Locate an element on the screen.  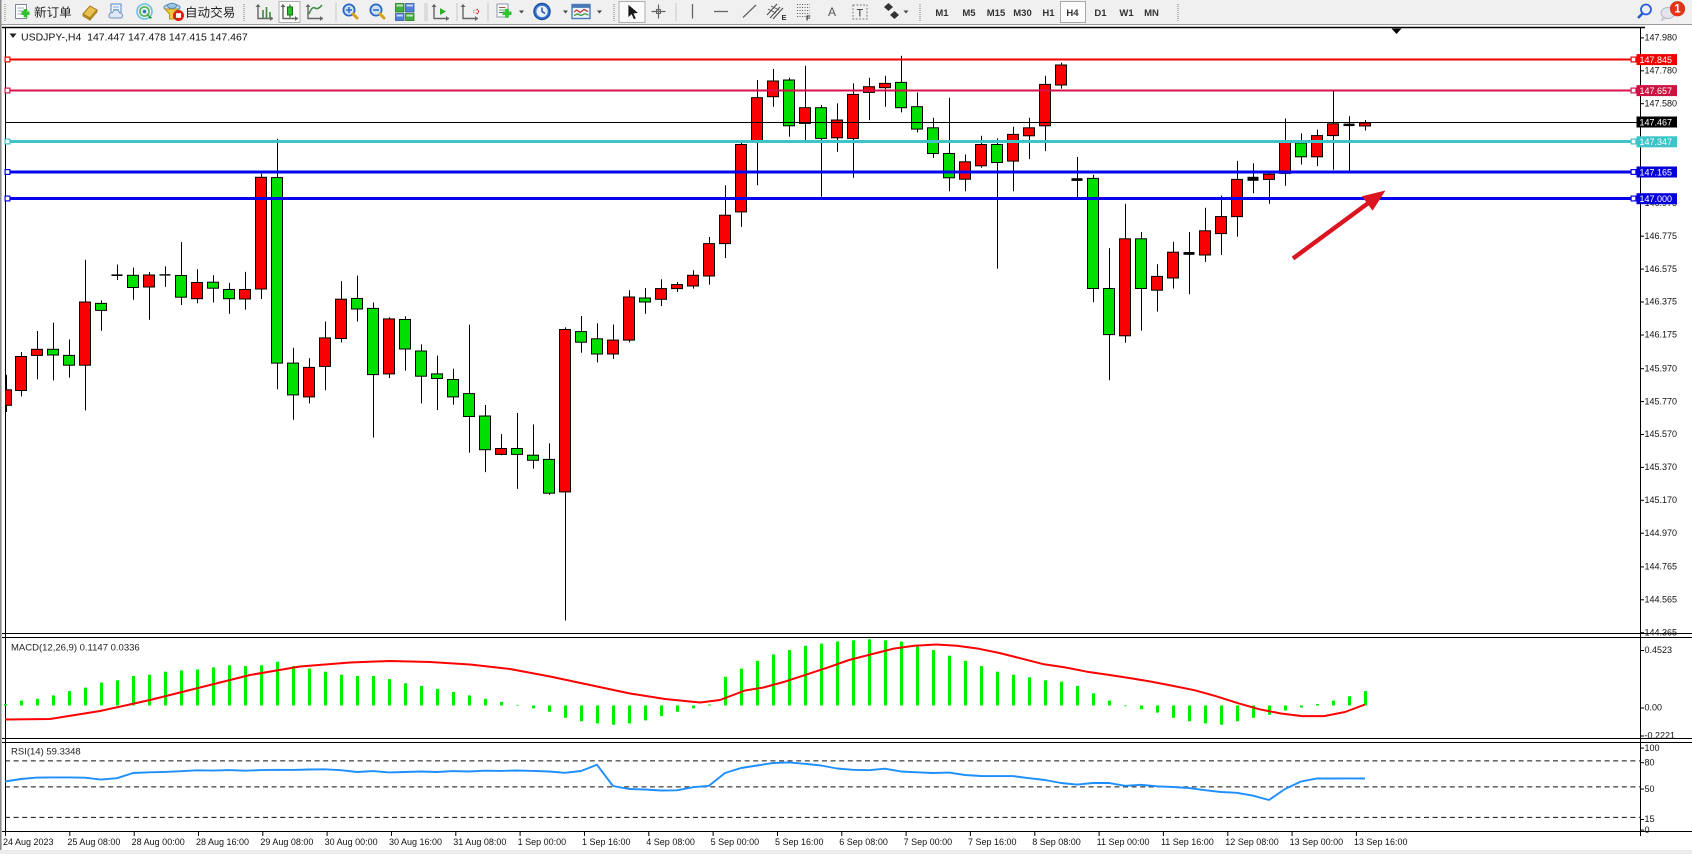
svg-text: 5 Sep 16:00 is located at coordinates (799, 842).